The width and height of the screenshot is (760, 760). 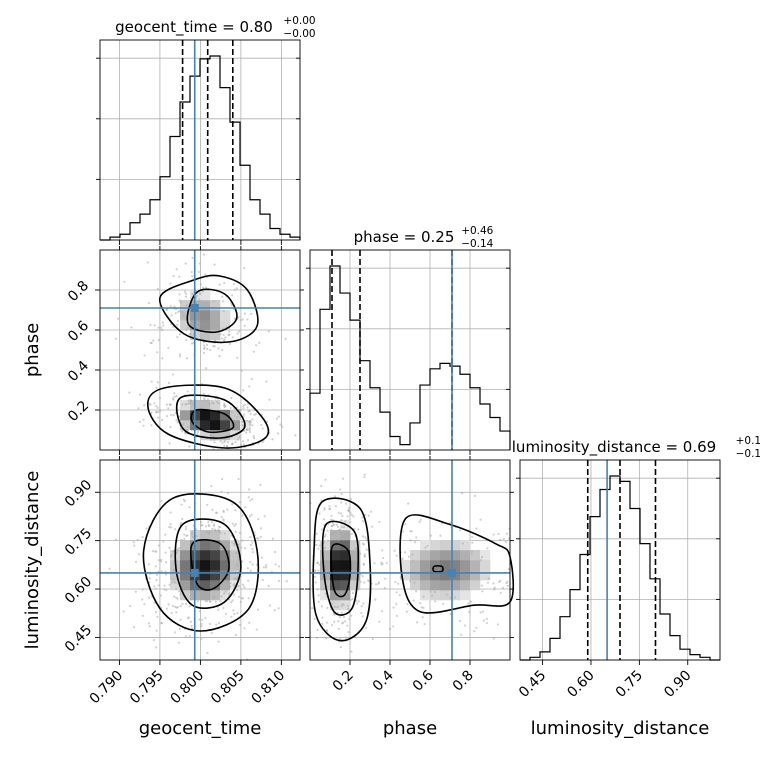 I want to click on x-tick-label: 0.810, so click(x=269, y=688).